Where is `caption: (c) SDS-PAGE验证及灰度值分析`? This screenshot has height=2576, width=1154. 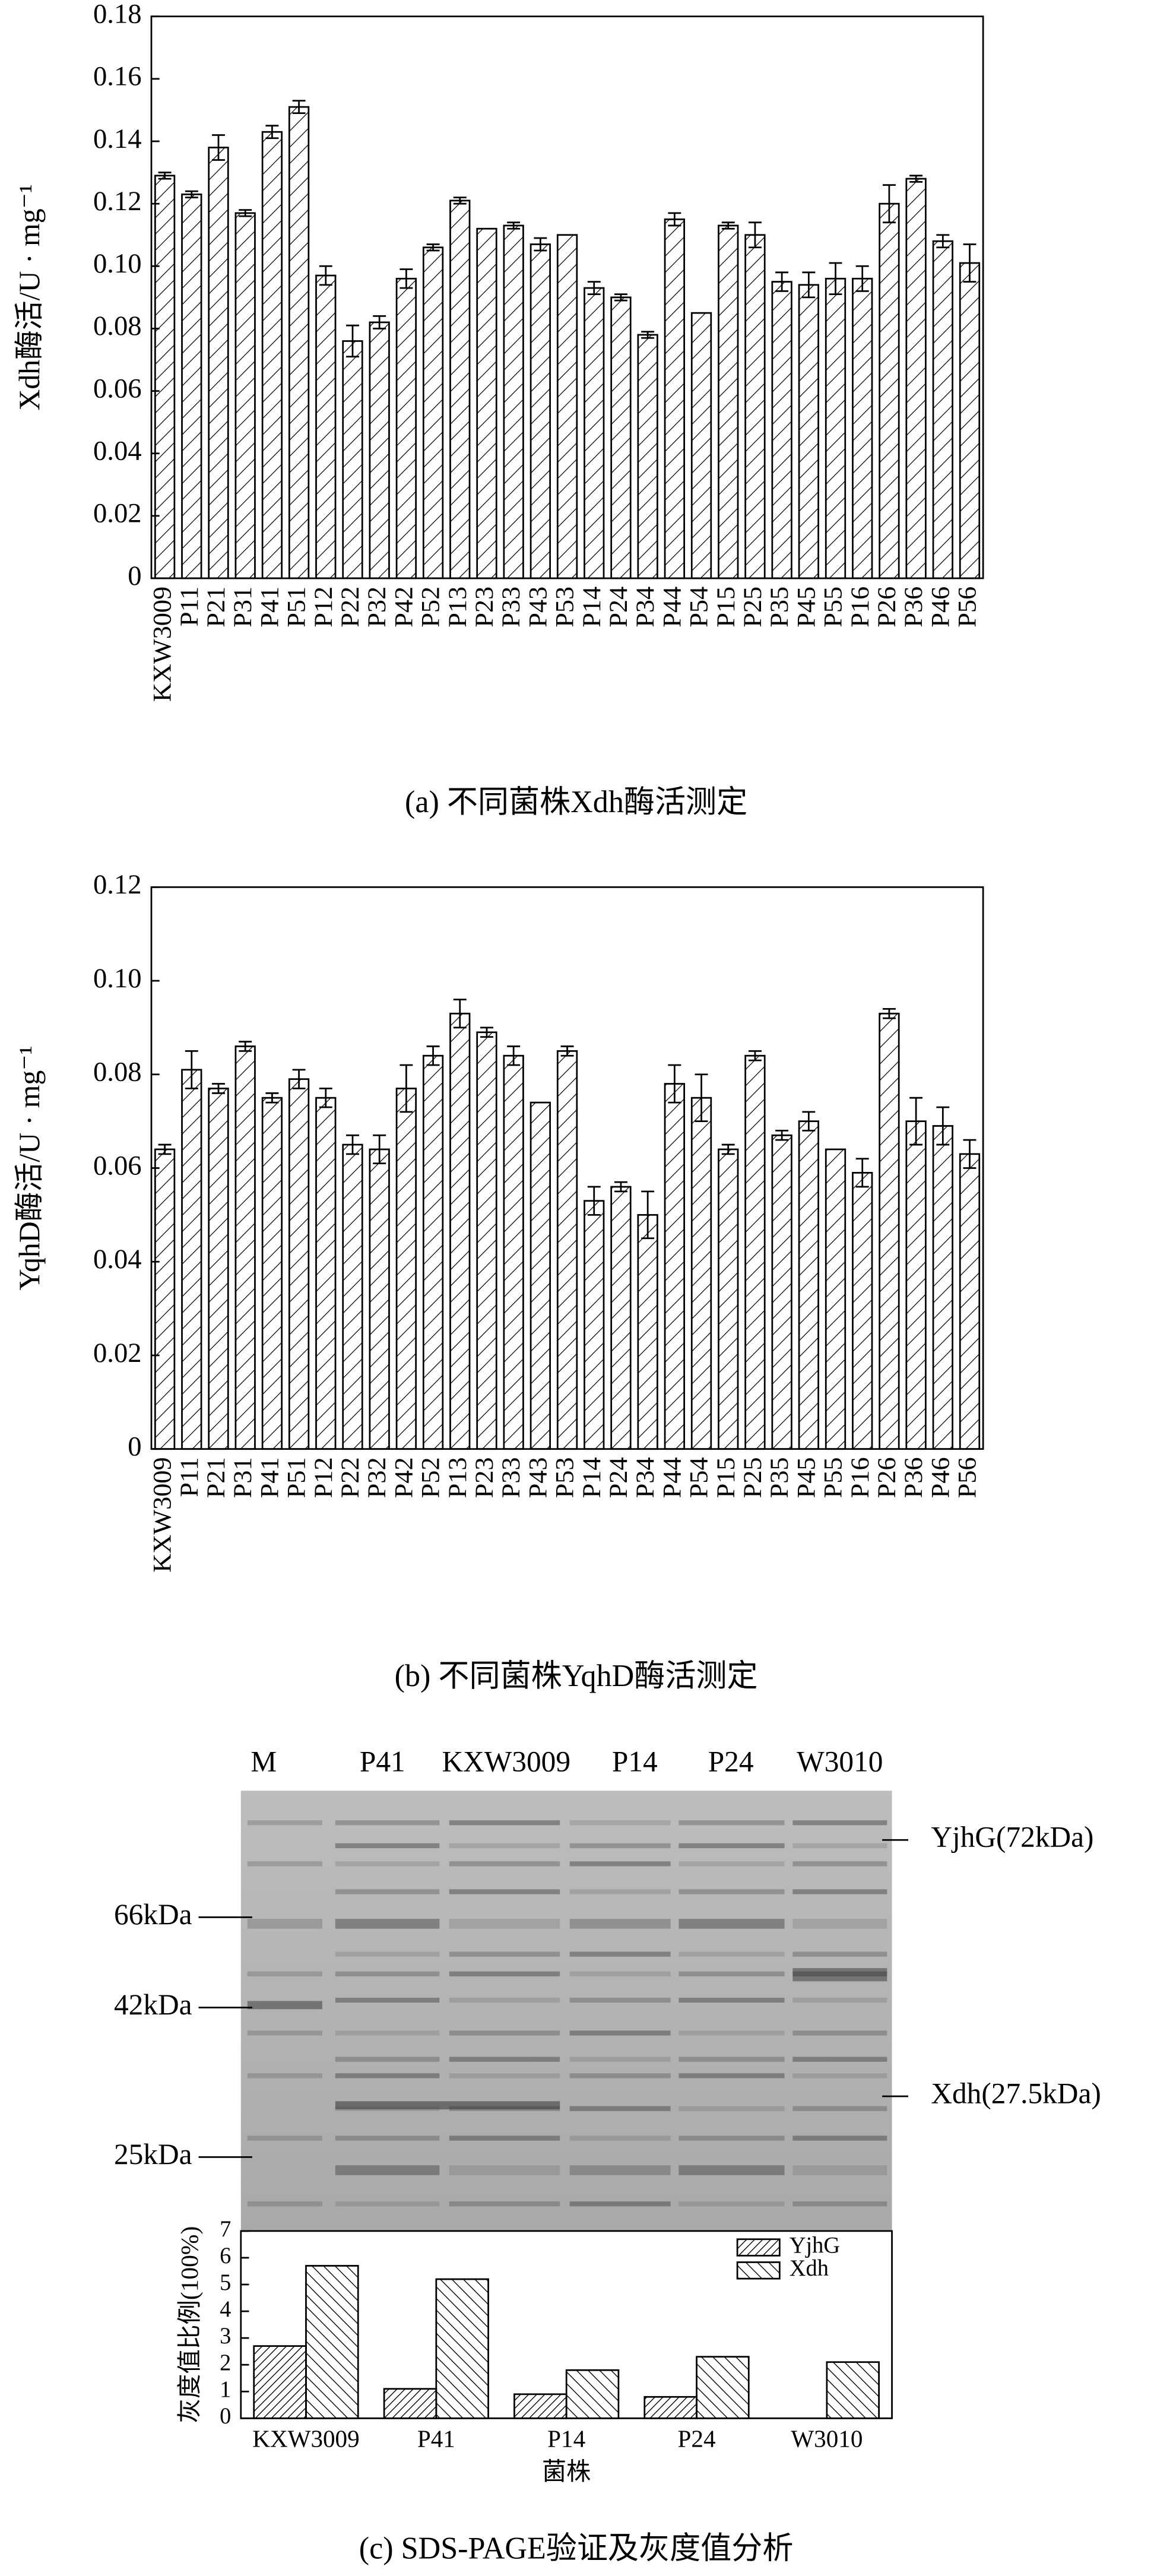
caption: (c) SDS-PAGE验证及灰度值分析 is located at coordinates (576, 2548).